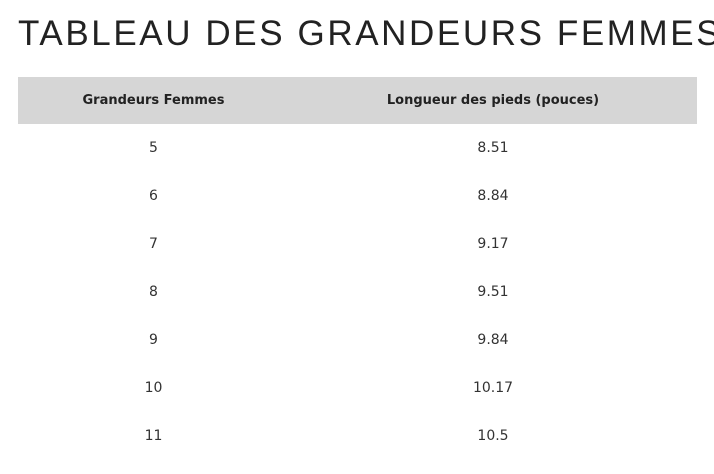 The height and width of the screenshot is (474, 714). I want to click on table-cell: 10, so click(153, 388).